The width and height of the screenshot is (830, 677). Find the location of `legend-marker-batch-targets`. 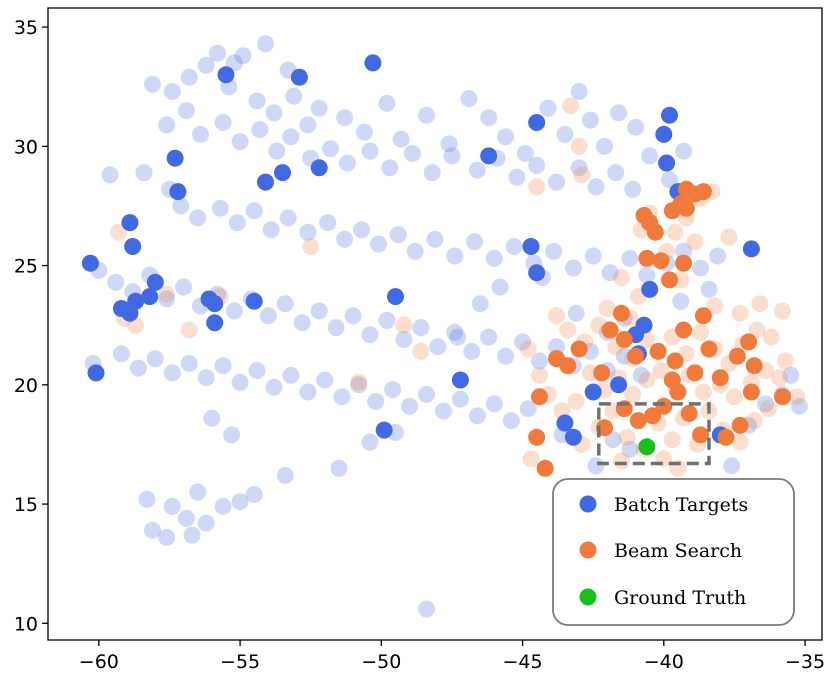

legend-marker-batch-targets is located at coordinates (588, 504).